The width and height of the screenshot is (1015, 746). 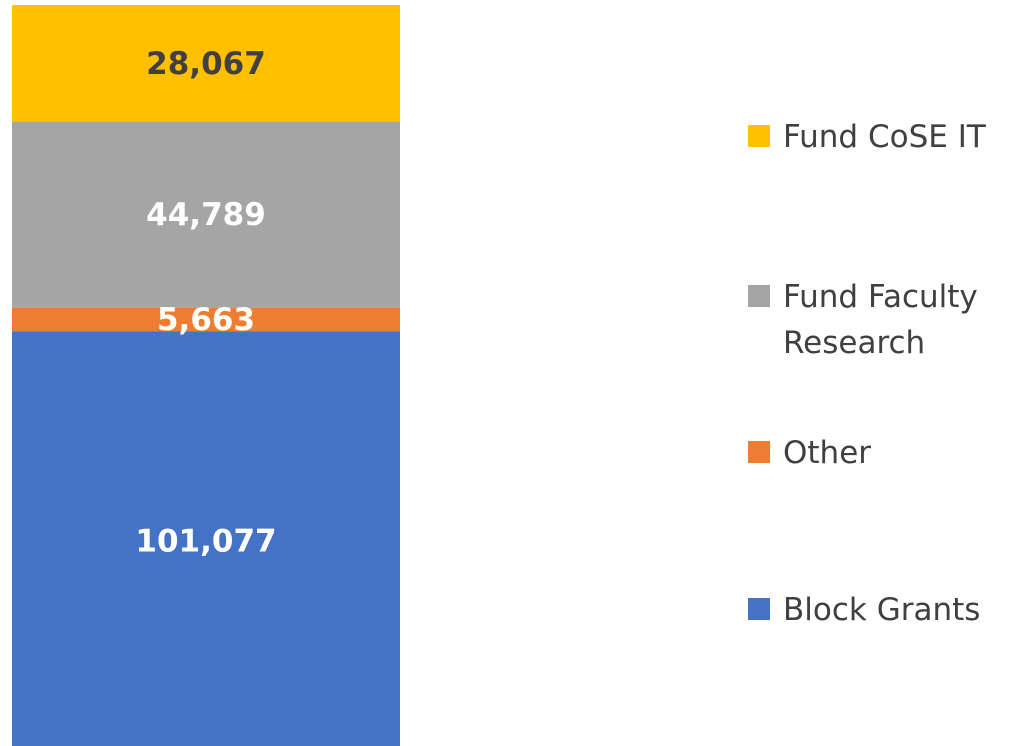 I want to click on legend-item: Block Grants, so click(x=879, y=610).